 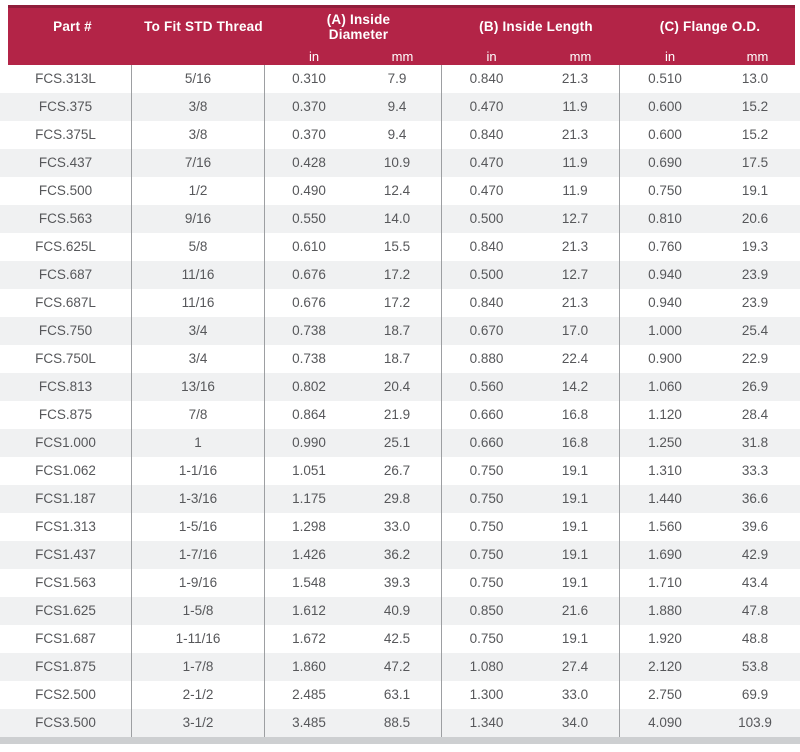 I want to click on c-mm-cell: 43.4, so click(x=755, y=582).